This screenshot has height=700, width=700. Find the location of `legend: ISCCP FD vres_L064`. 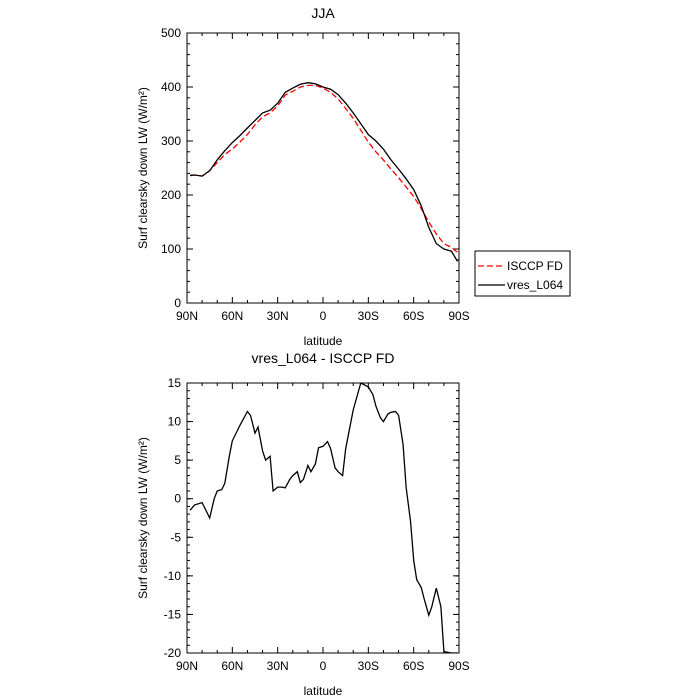

legend: ISCCP FD vres_L064 is located at coordinates (522, 273).